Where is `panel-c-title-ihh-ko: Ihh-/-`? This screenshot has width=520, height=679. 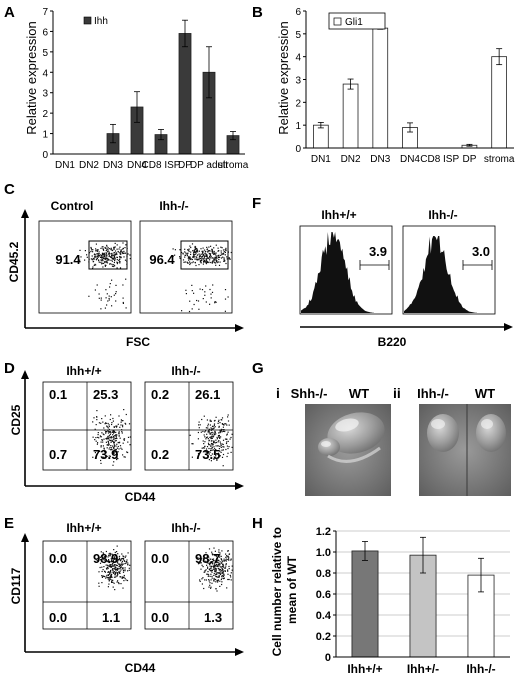 panel-c-title-ihh-ko: Ihh-/- is located at coordinates (173, 206).